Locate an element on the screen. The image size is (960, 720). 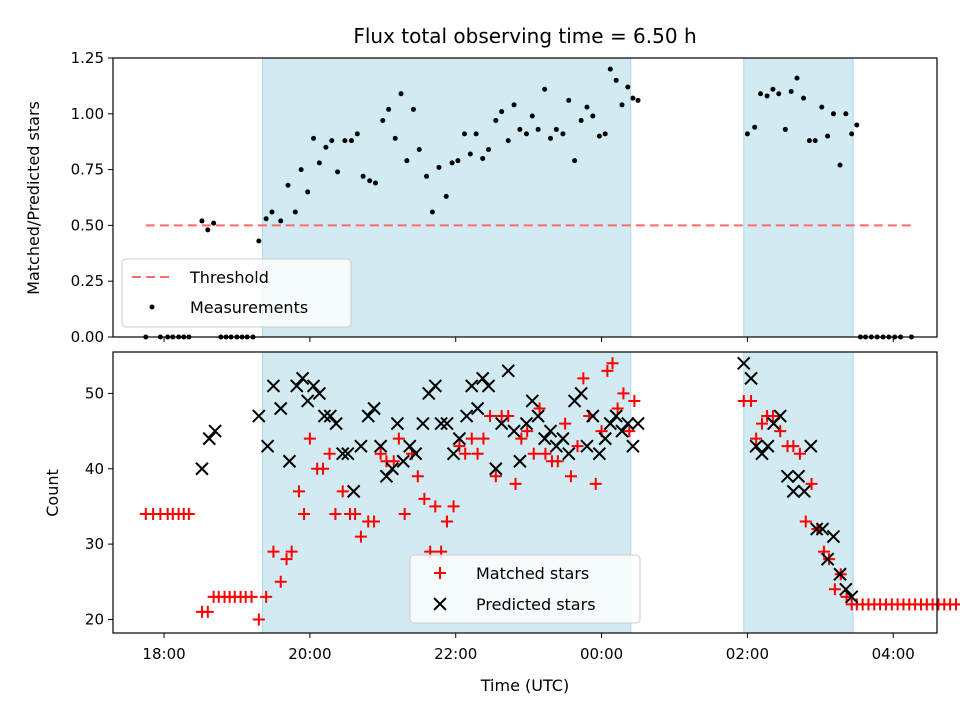
top-legend-box is located at coordinates (236, 293).